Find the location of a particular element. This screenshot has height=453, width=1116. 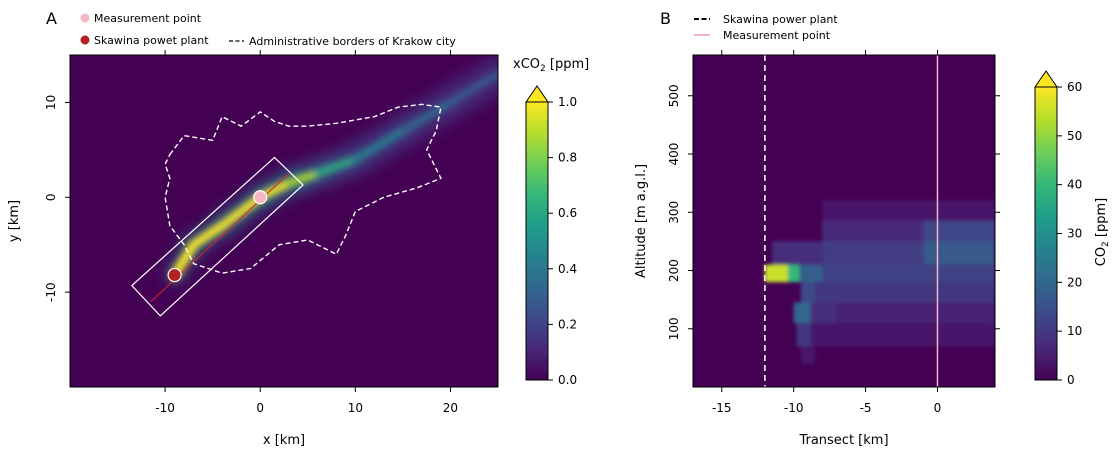

colorbar-b-tick-label: 0 is located at coordinates (1071, 380).